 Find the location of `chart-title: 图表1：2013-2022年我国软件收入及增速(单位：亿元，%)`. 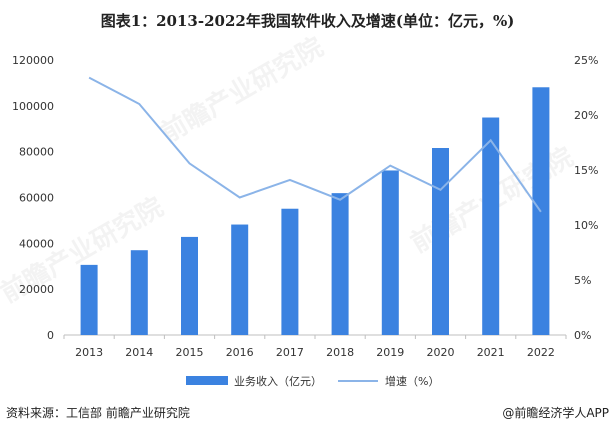

chart-title: 图表1：2013-2022年我国软件收入及增速(单位：亿元，%) is located at coordinates (307, 21).